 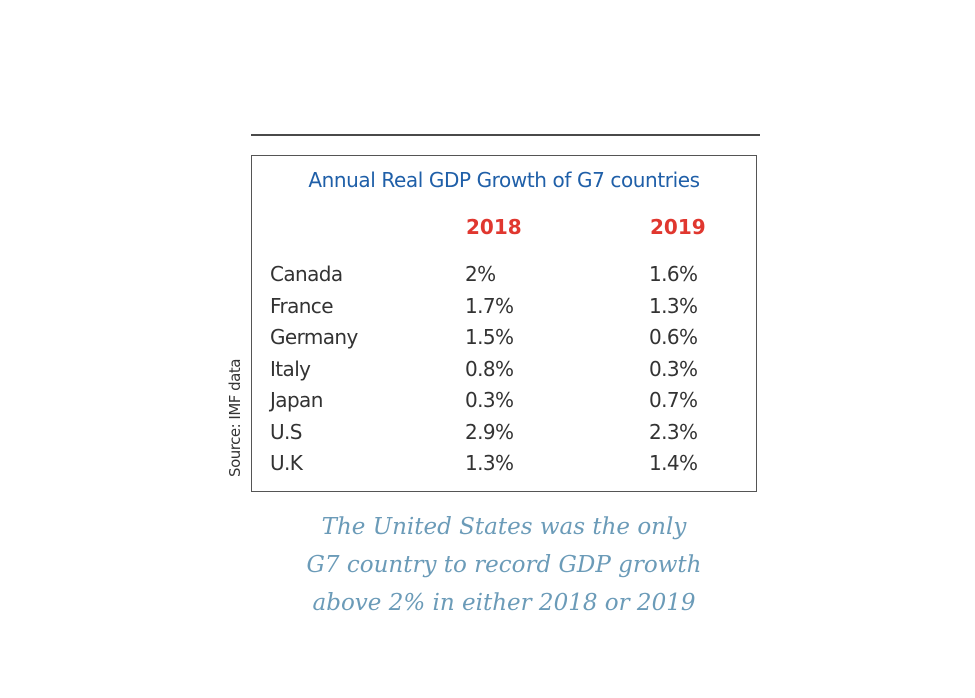 I want to click on table-row: U.K 1.3% 1.4%, so click(x=505, y=464).